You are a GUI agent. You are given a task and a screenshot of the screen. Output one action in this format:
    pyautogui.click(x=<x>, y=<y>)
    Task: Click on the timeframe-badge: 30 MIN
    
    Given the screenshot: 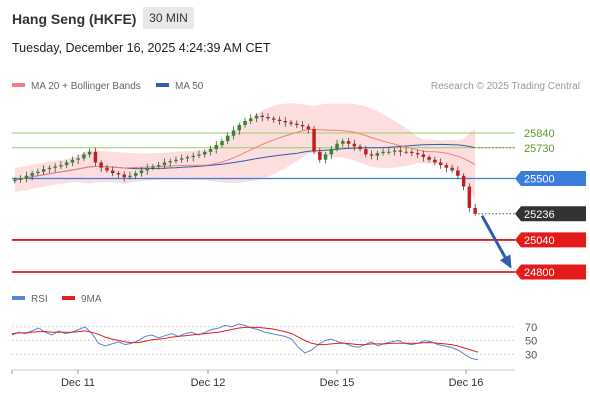 What is the action you would take?
    pyautogui.click(x=168, y=18)
    